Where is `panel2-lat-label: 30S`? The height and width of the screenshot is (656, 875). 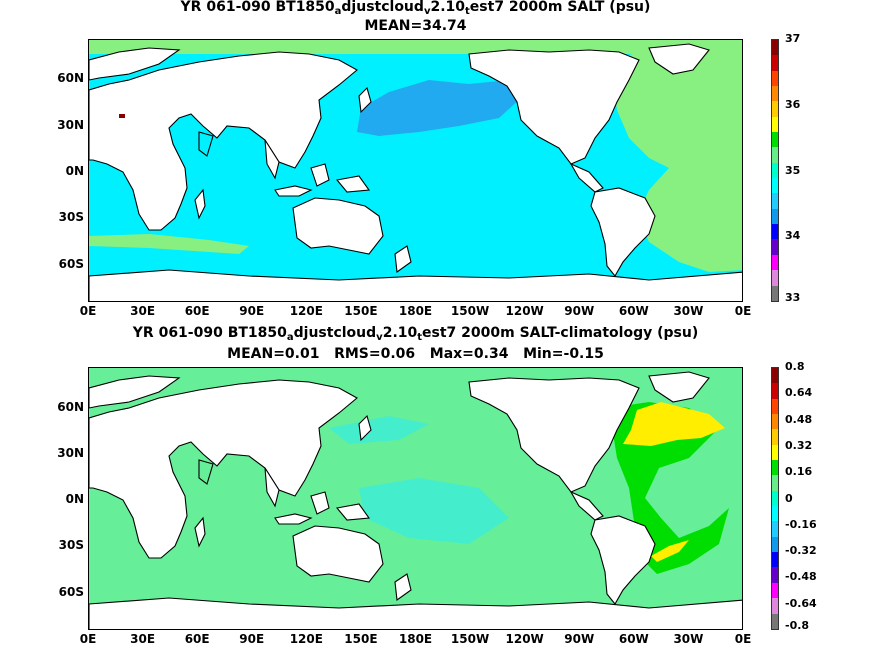
panel2-lat-label: 30S is located at coordinates (71, 545).